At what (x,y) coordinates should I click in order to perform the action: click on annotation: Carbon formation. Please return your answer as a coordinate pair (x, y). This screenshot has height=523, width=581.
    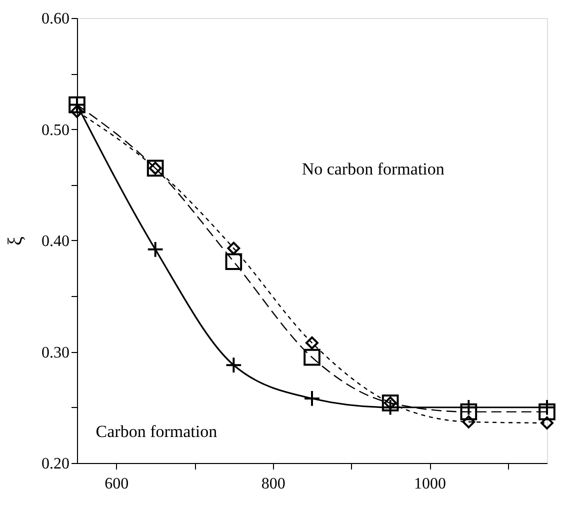
    Looking at the image, I should click on (157, 431).